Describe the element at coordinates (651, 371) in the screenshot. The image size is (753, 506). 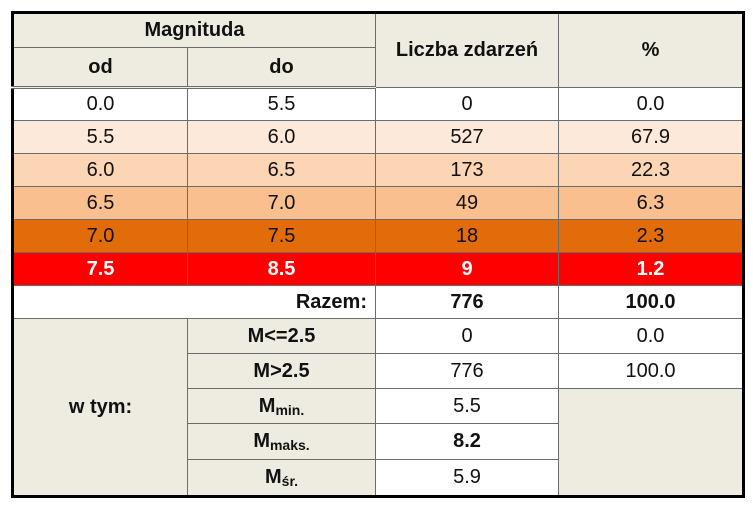
I see `breakdown-percent: 100.0` at that location.